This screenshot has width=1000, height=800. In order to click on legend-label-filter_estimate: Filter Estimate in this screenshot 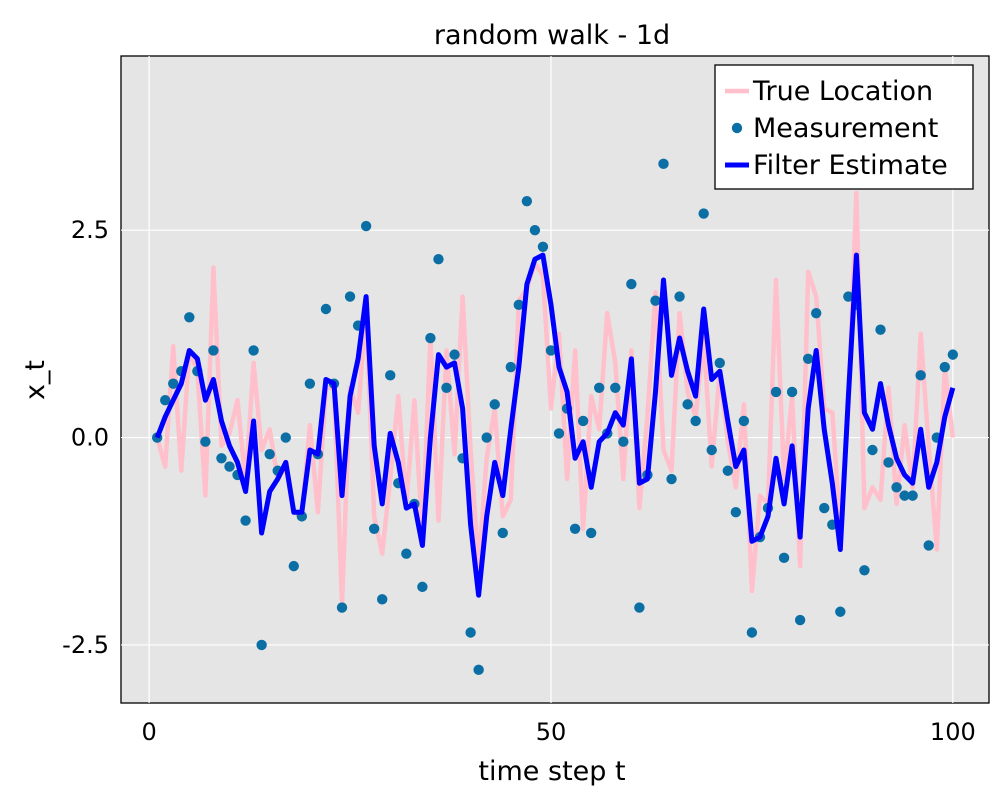, I will do `click(850, 165)`.